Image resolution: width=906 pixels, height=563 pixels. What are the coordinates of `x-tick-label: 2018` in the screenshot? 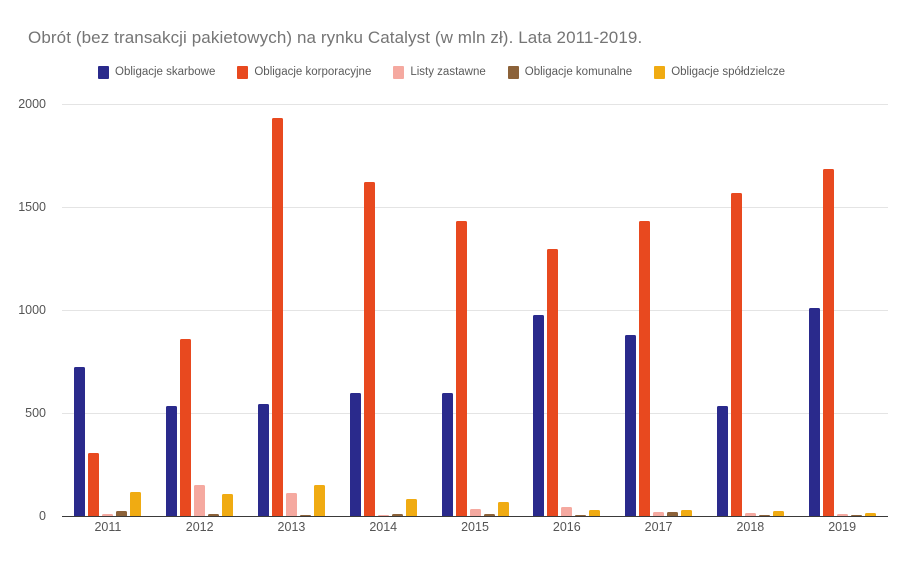 It's located at (750, 527).